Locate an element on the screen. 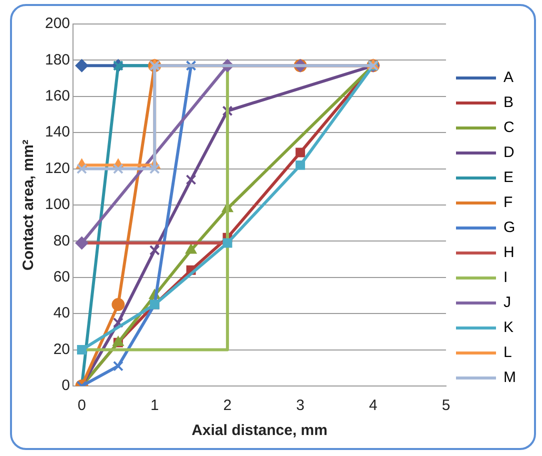  legend-label: A is located at coordinates (509, 77).